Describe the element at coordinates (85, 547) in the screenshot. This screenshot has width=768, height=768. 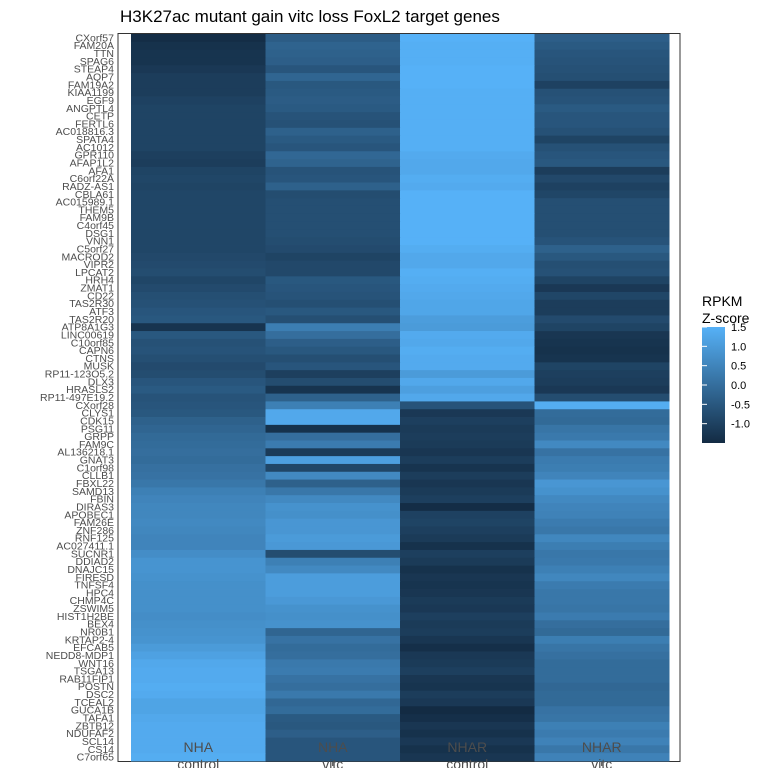
I see `row-label: AC027411.1` at that location.